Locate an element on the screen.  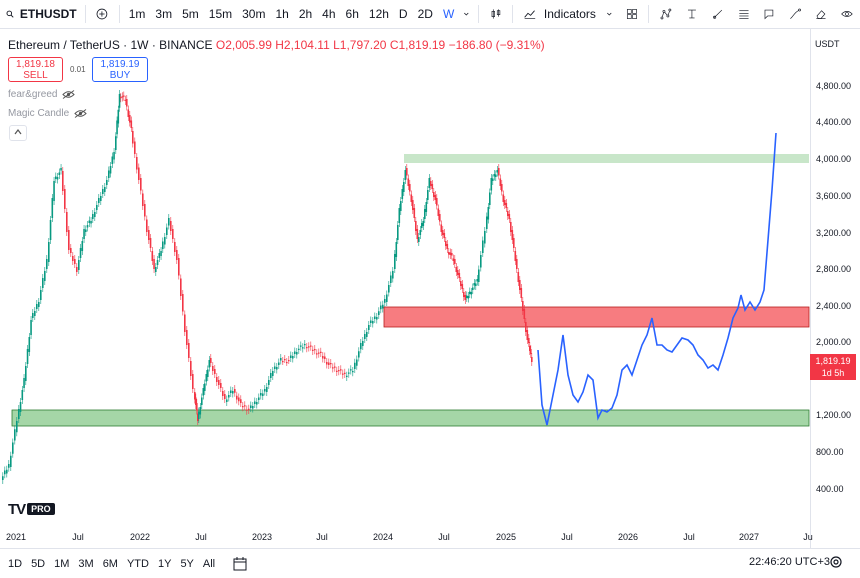
range-1D: 1D is located at coordinates (15, 563).